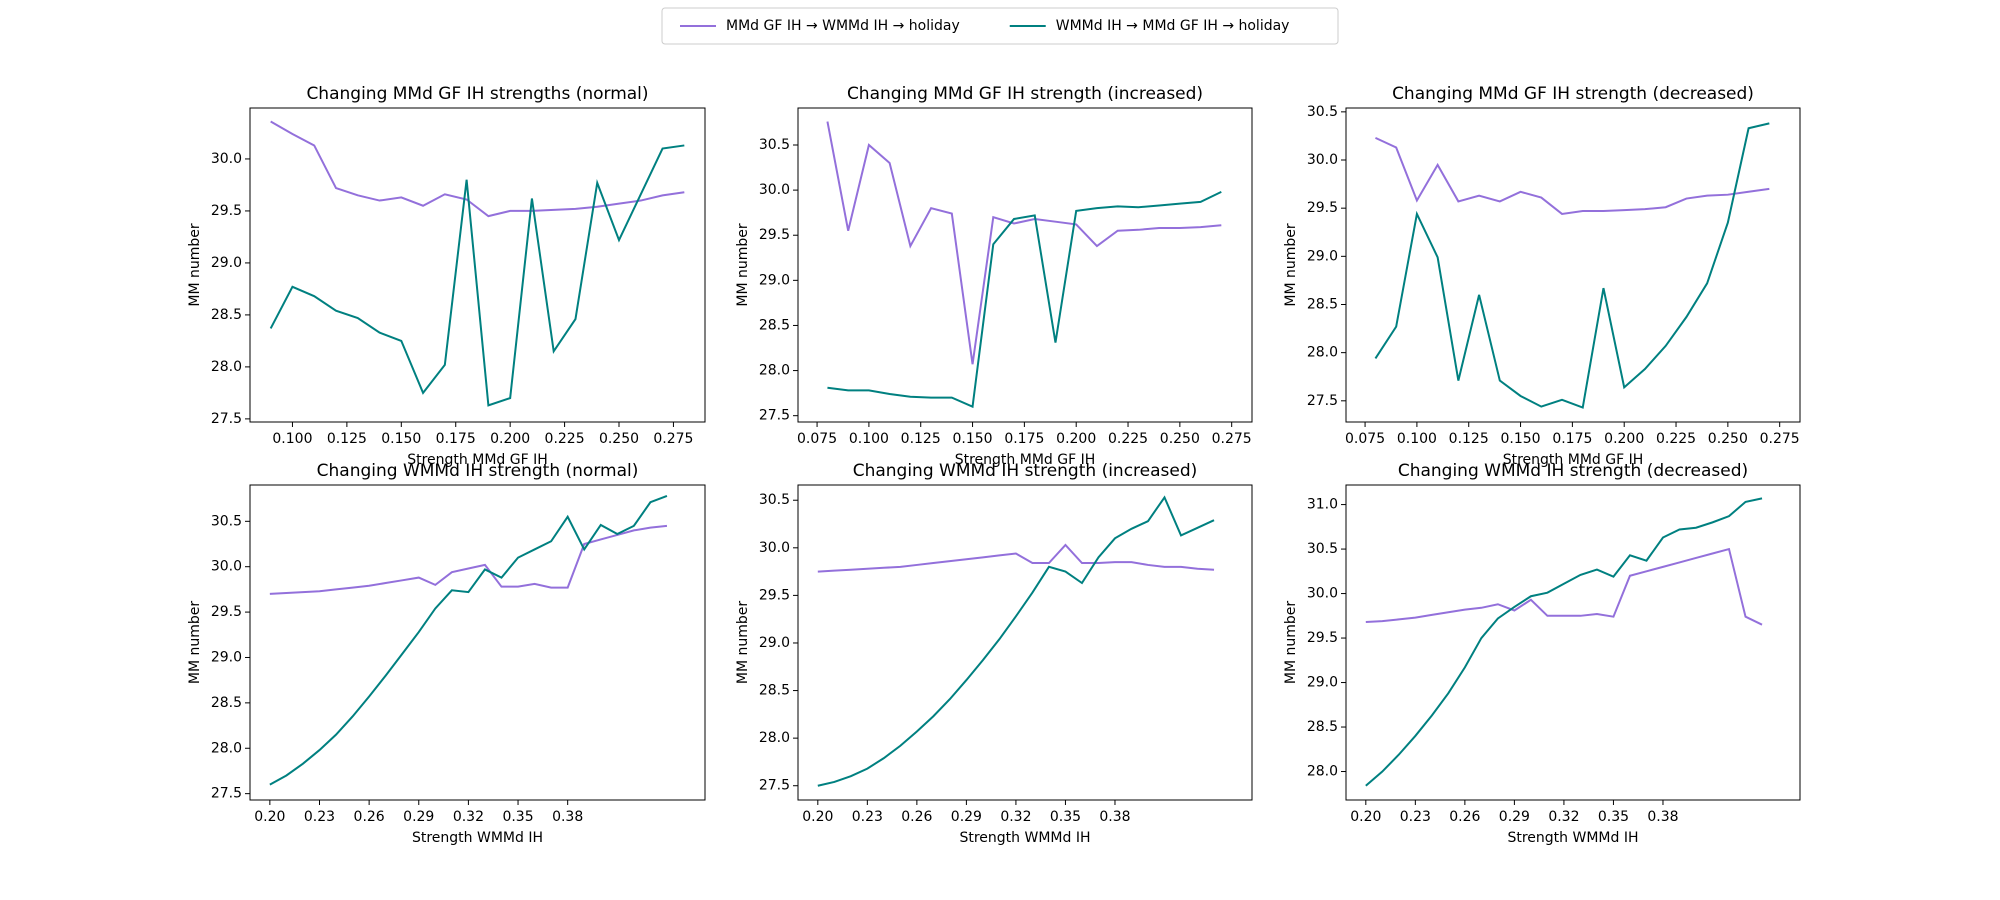  What do you see at coordinates (843, 26) in the screenshot?
I see `legend-label: MMd GF IH → WMMd IH → holiday` at bounding box center [843, 26].